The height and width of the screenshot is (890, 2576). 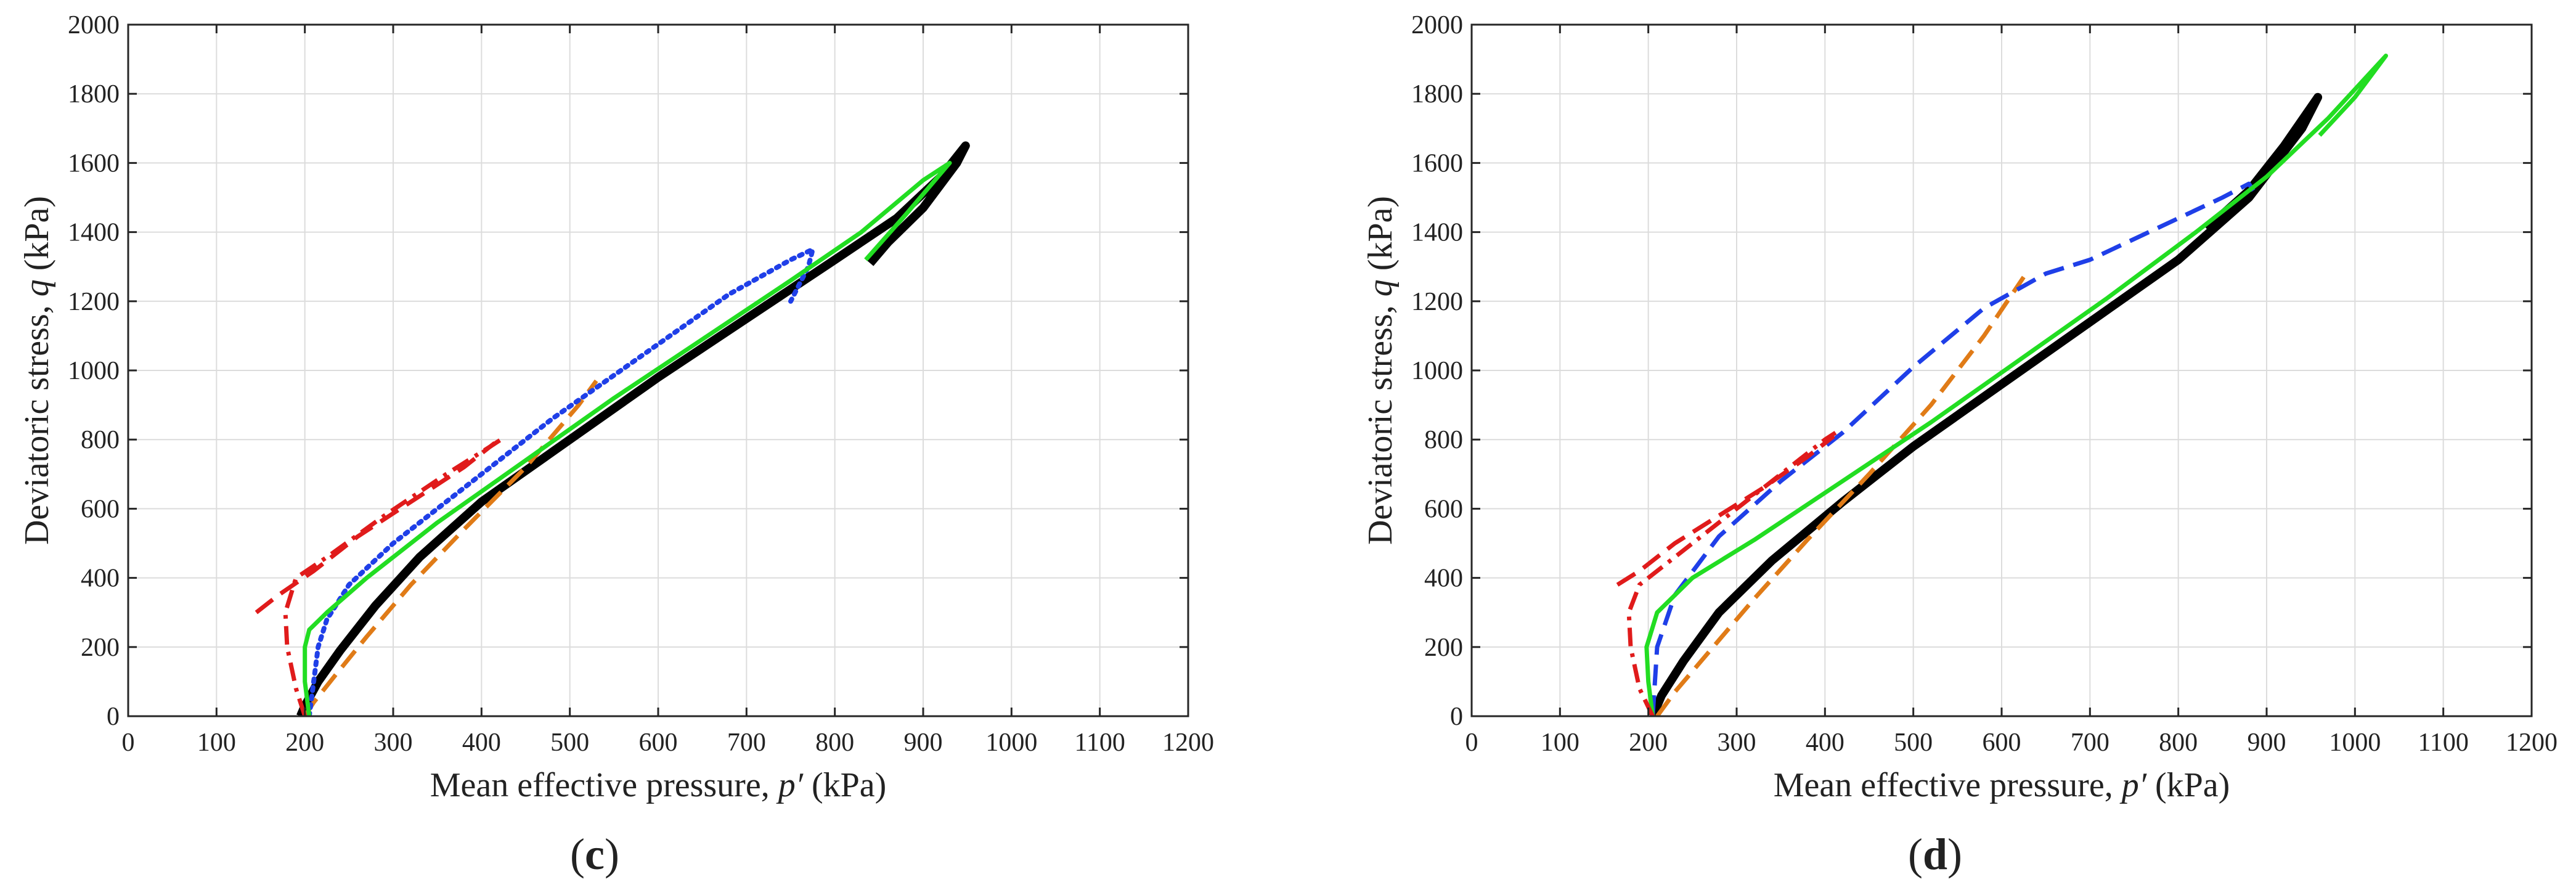 I want to click on panel-label: (c), so click(x=594, y=854).